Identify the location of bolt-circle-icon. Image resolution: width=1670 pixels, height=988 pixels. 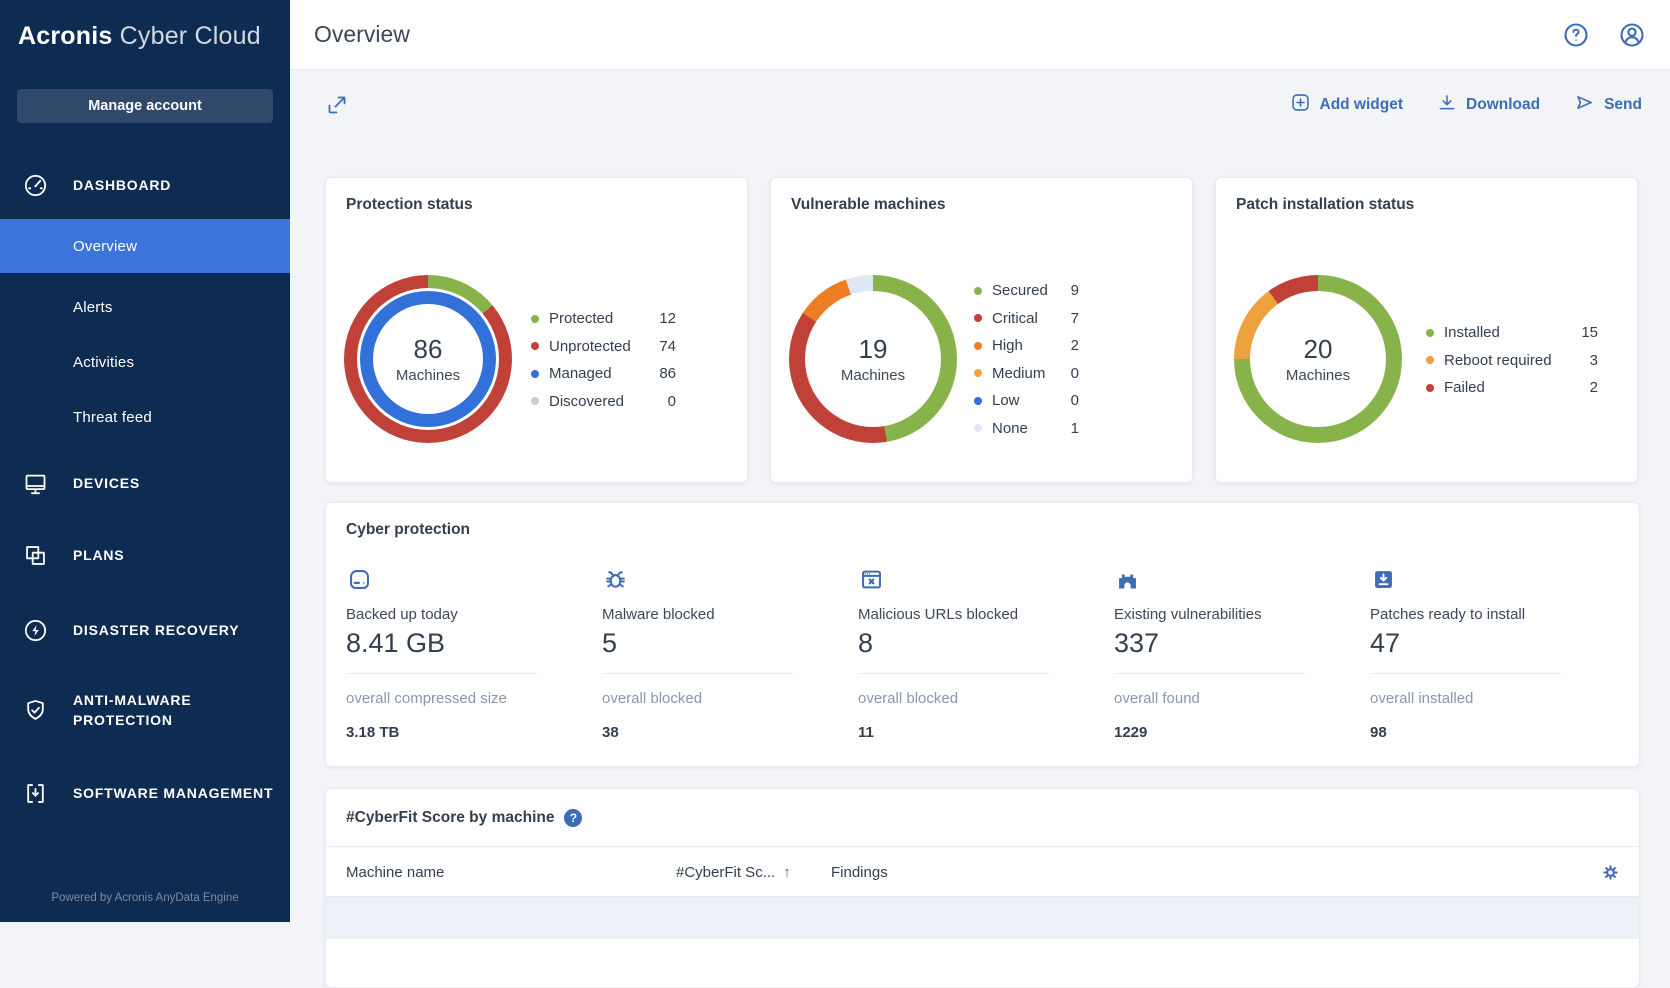
(35, 630).